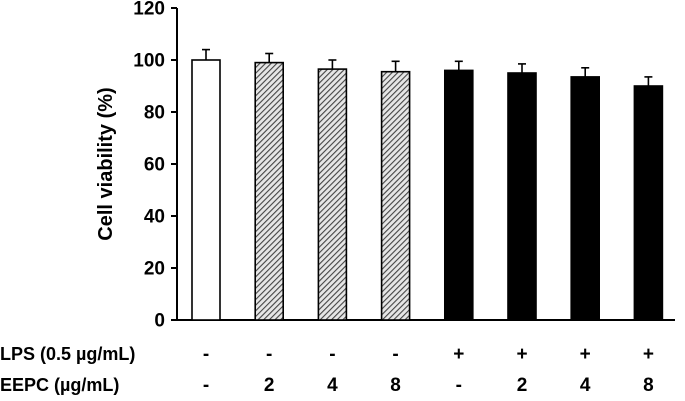  Describe the element at coordinates (154, 113) in the screenshot. I see `y-tick-label: 80` at that location.